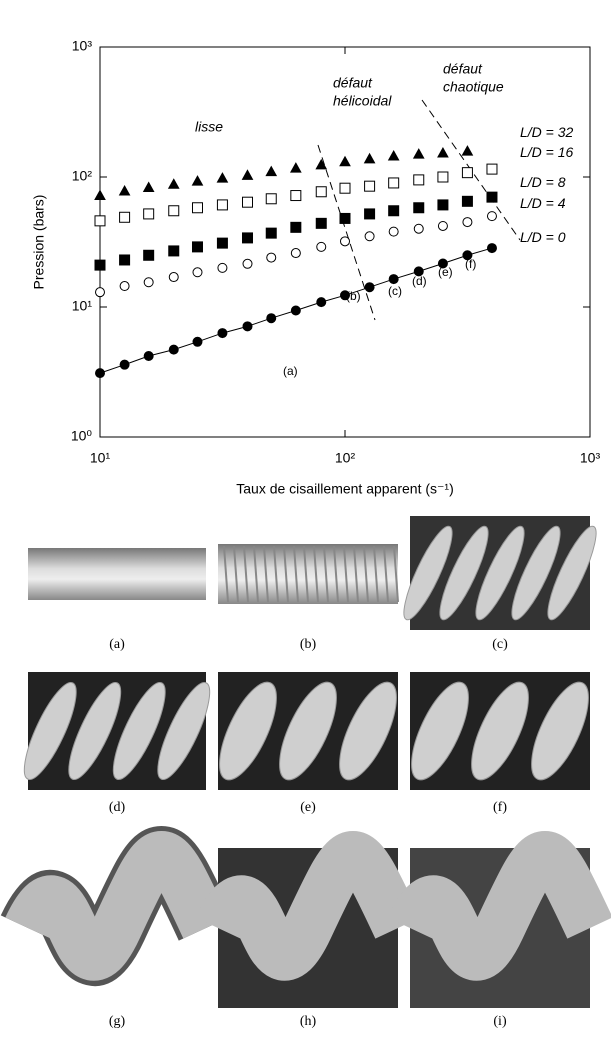  What do you see at coordinates (290, 371) in the screenshot?
I see `annotation: (a)` at bounding box center [290, 371].